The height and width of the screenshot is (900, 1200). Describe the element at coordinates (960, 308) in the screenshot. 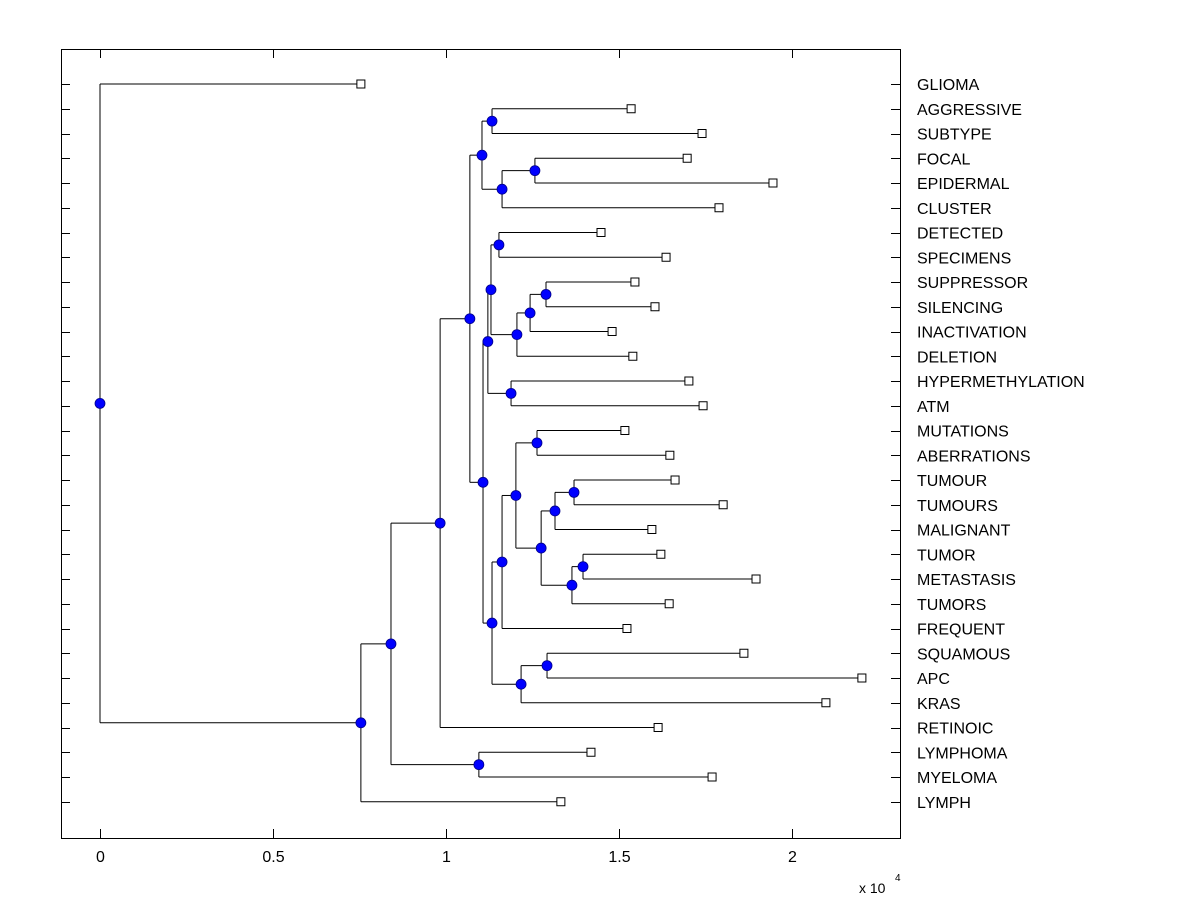

I see `leaf-label: SILENCING` at that location.